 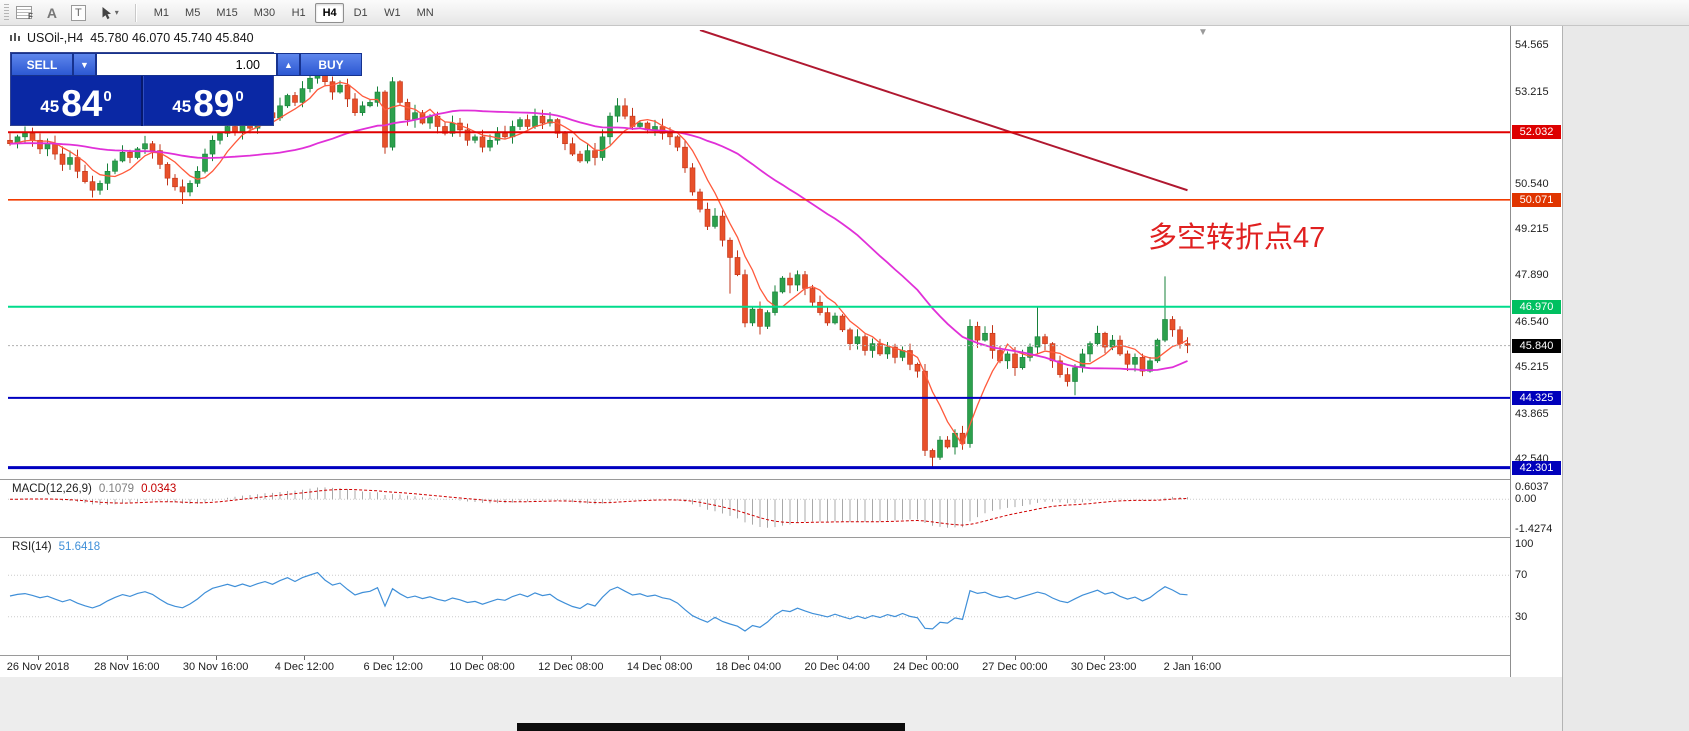 I want to click on shapes-dropdown-icon: ▾, so click(x=109, y=13).